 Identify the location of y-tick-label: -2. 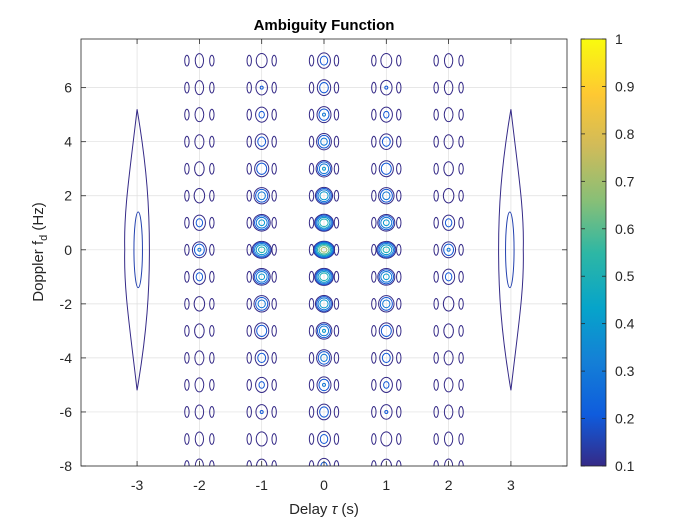
(66, 304).